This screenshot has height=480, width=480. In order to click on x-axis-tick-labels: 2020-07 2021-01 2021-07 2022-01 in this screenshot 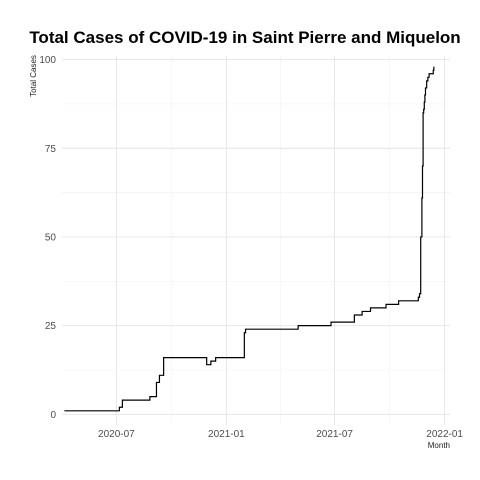, I will do `click(280, 434)`.